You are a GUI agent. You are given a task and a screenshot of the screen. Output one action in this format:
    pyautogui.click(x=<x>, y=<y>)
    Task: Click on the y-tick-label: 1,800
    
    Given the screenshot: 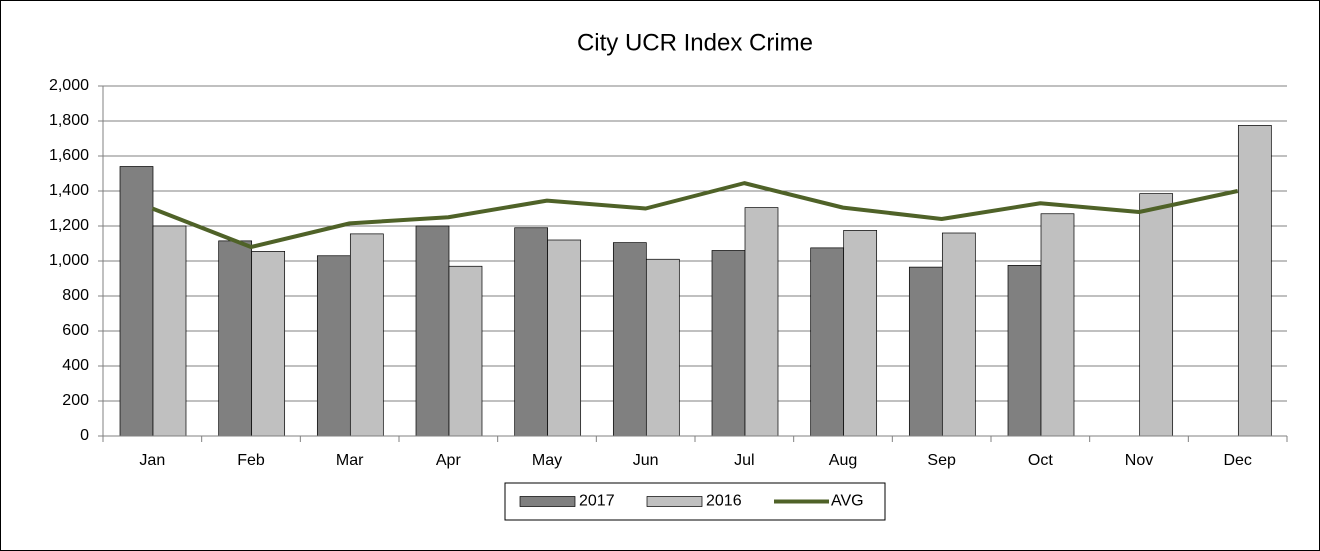 What is the action you would take?
    pyautogui.click(x=69, y=120)
    